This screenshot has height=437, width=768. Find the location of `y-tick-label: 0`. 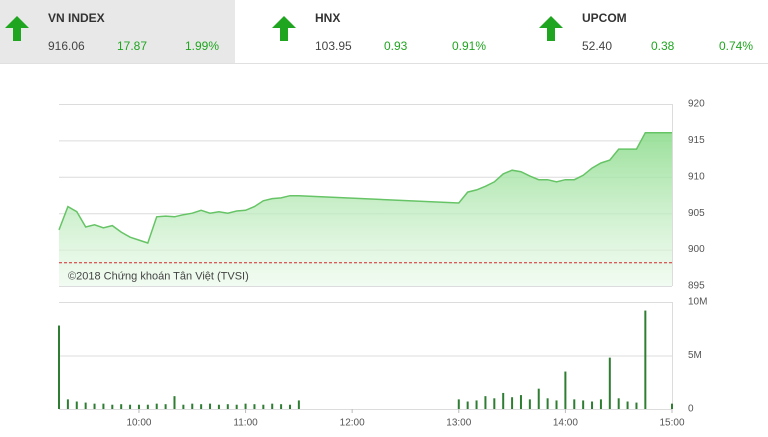

y-tick-label: 0 is located at coordinates (691, 409).